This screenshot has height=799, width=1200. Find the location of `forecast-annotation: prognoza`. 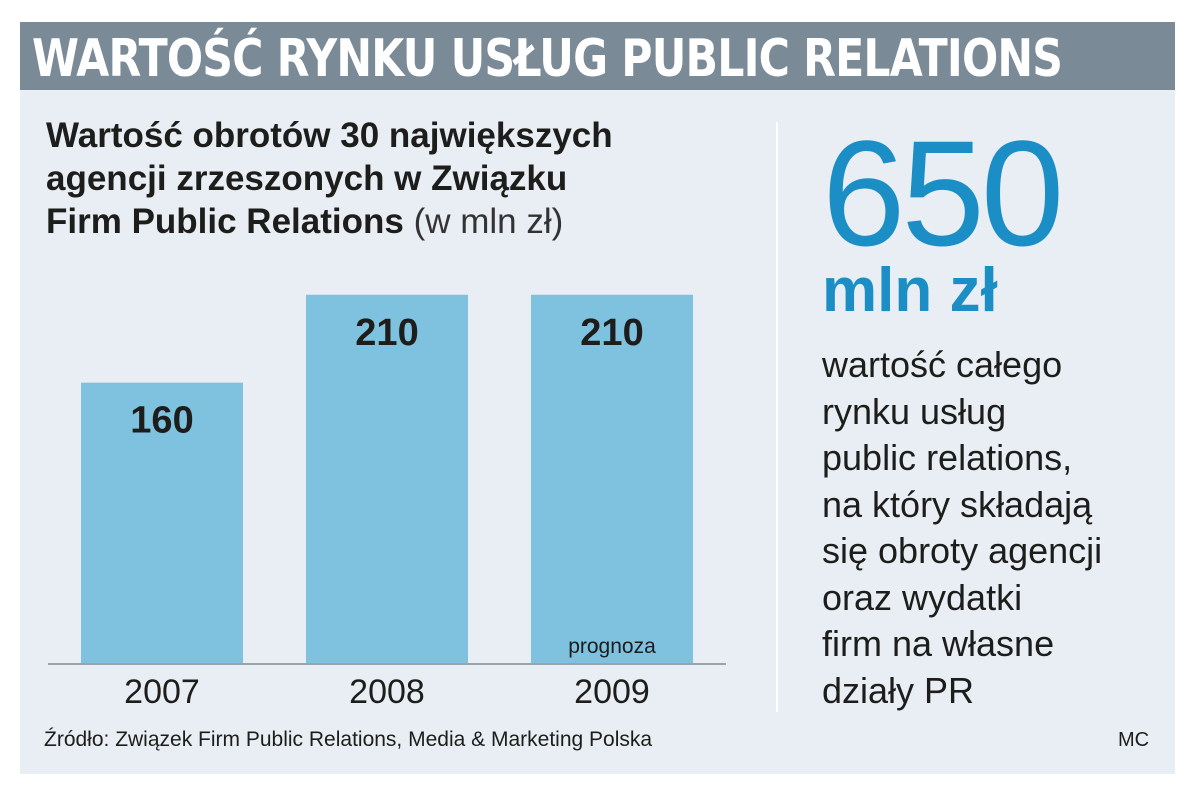

forecast-annotation: prognoza is located at coordinates (612, 646).